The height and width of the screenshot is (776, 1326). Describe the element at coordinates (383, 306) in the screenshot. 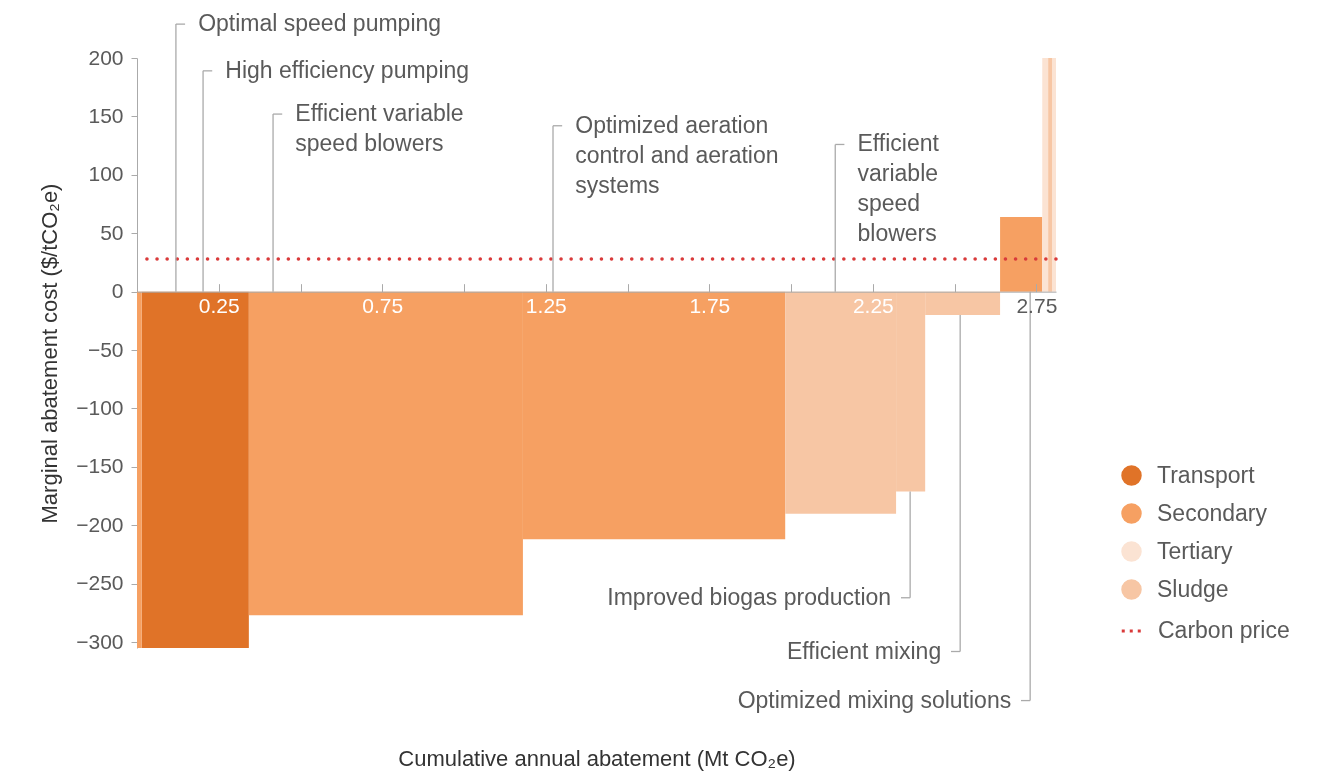

I see `x-tick-label: 0.75` at that location.